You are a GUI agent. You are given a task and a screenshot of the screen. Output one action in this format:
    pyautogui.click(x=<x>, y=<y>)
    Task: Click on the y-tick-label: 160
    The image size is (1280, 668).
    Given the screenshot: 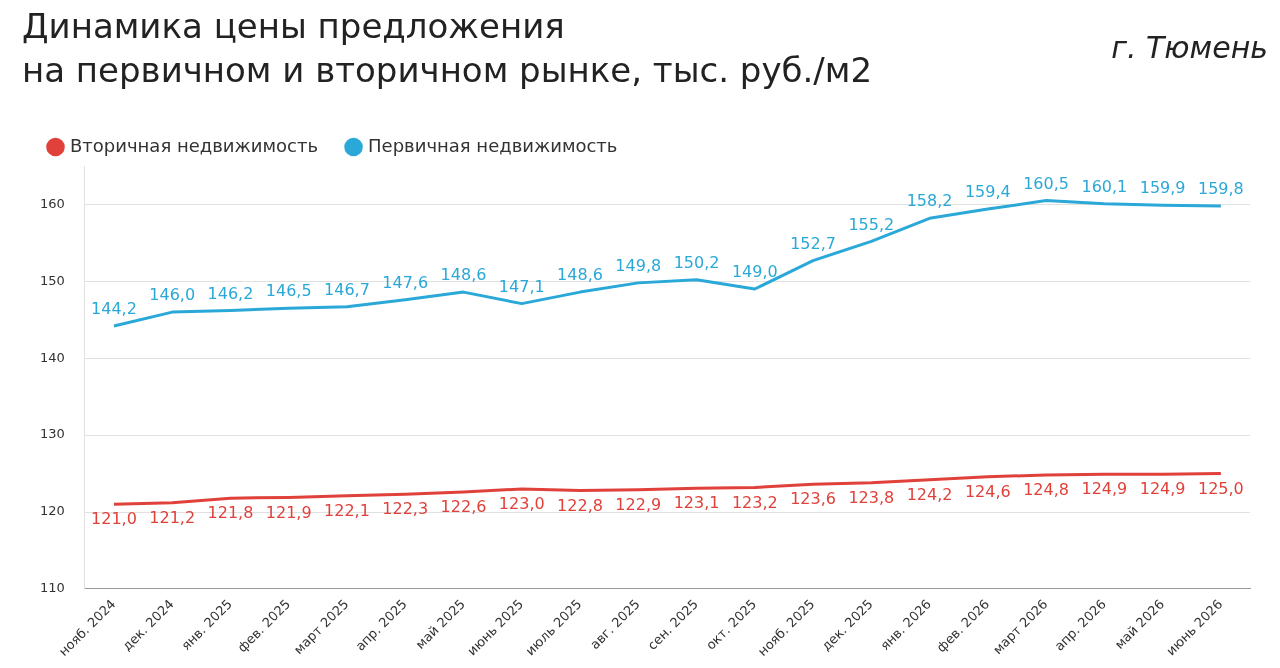 What is the action you would take?
    pyautogui.click(x=52, y=203)
    